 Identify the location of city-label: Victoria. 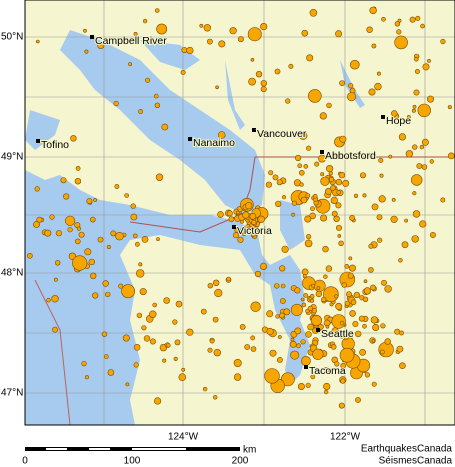
(254, 231).